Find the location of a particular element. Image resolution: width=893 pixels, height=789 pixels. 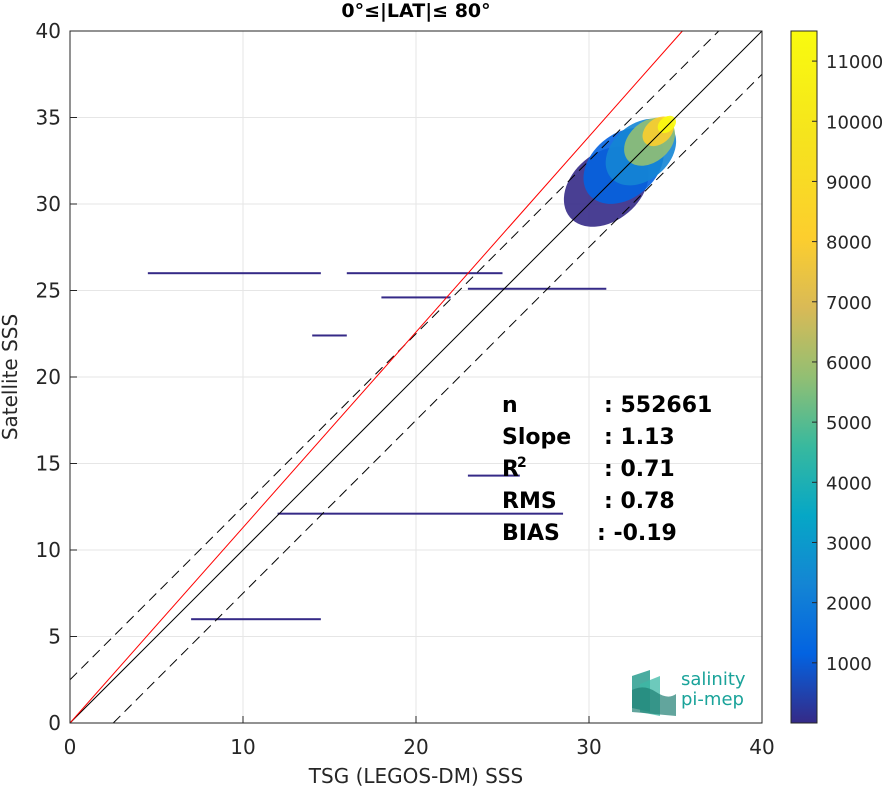

x-tick-label: 40 is located at coordinates (761, 747).